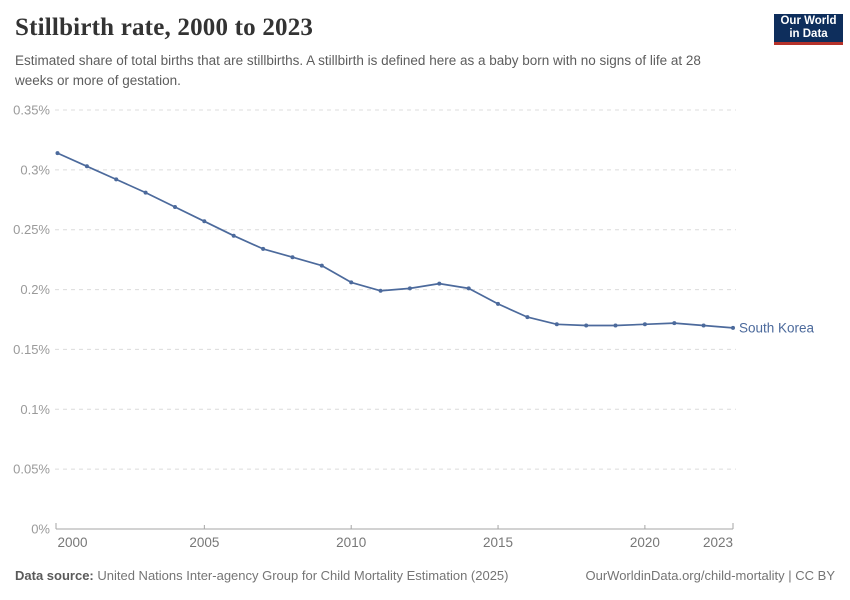 The height and width of the screenshot is (600, 850). I want to click on y-axis-tick-label: 0.2%, so click(35, 289).